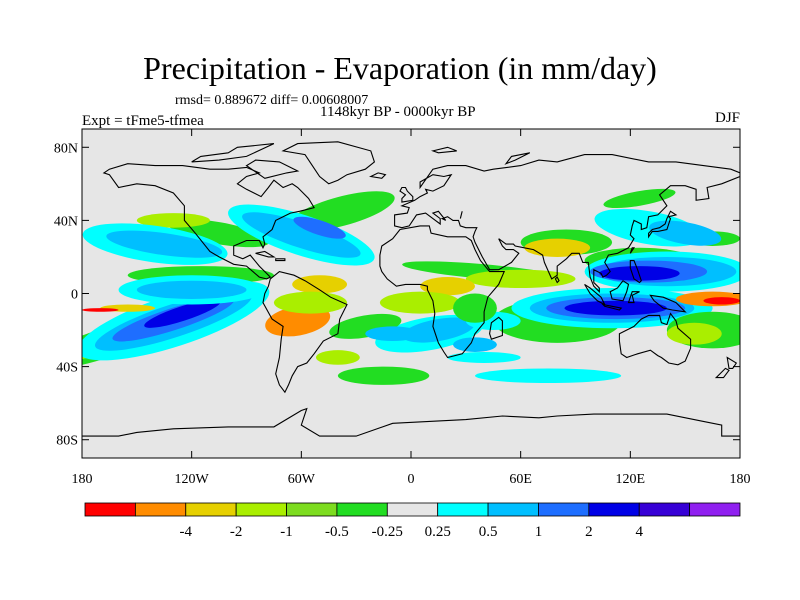 The image size is (800, 600). I want to click on japan-coastline, so click(663, 224).